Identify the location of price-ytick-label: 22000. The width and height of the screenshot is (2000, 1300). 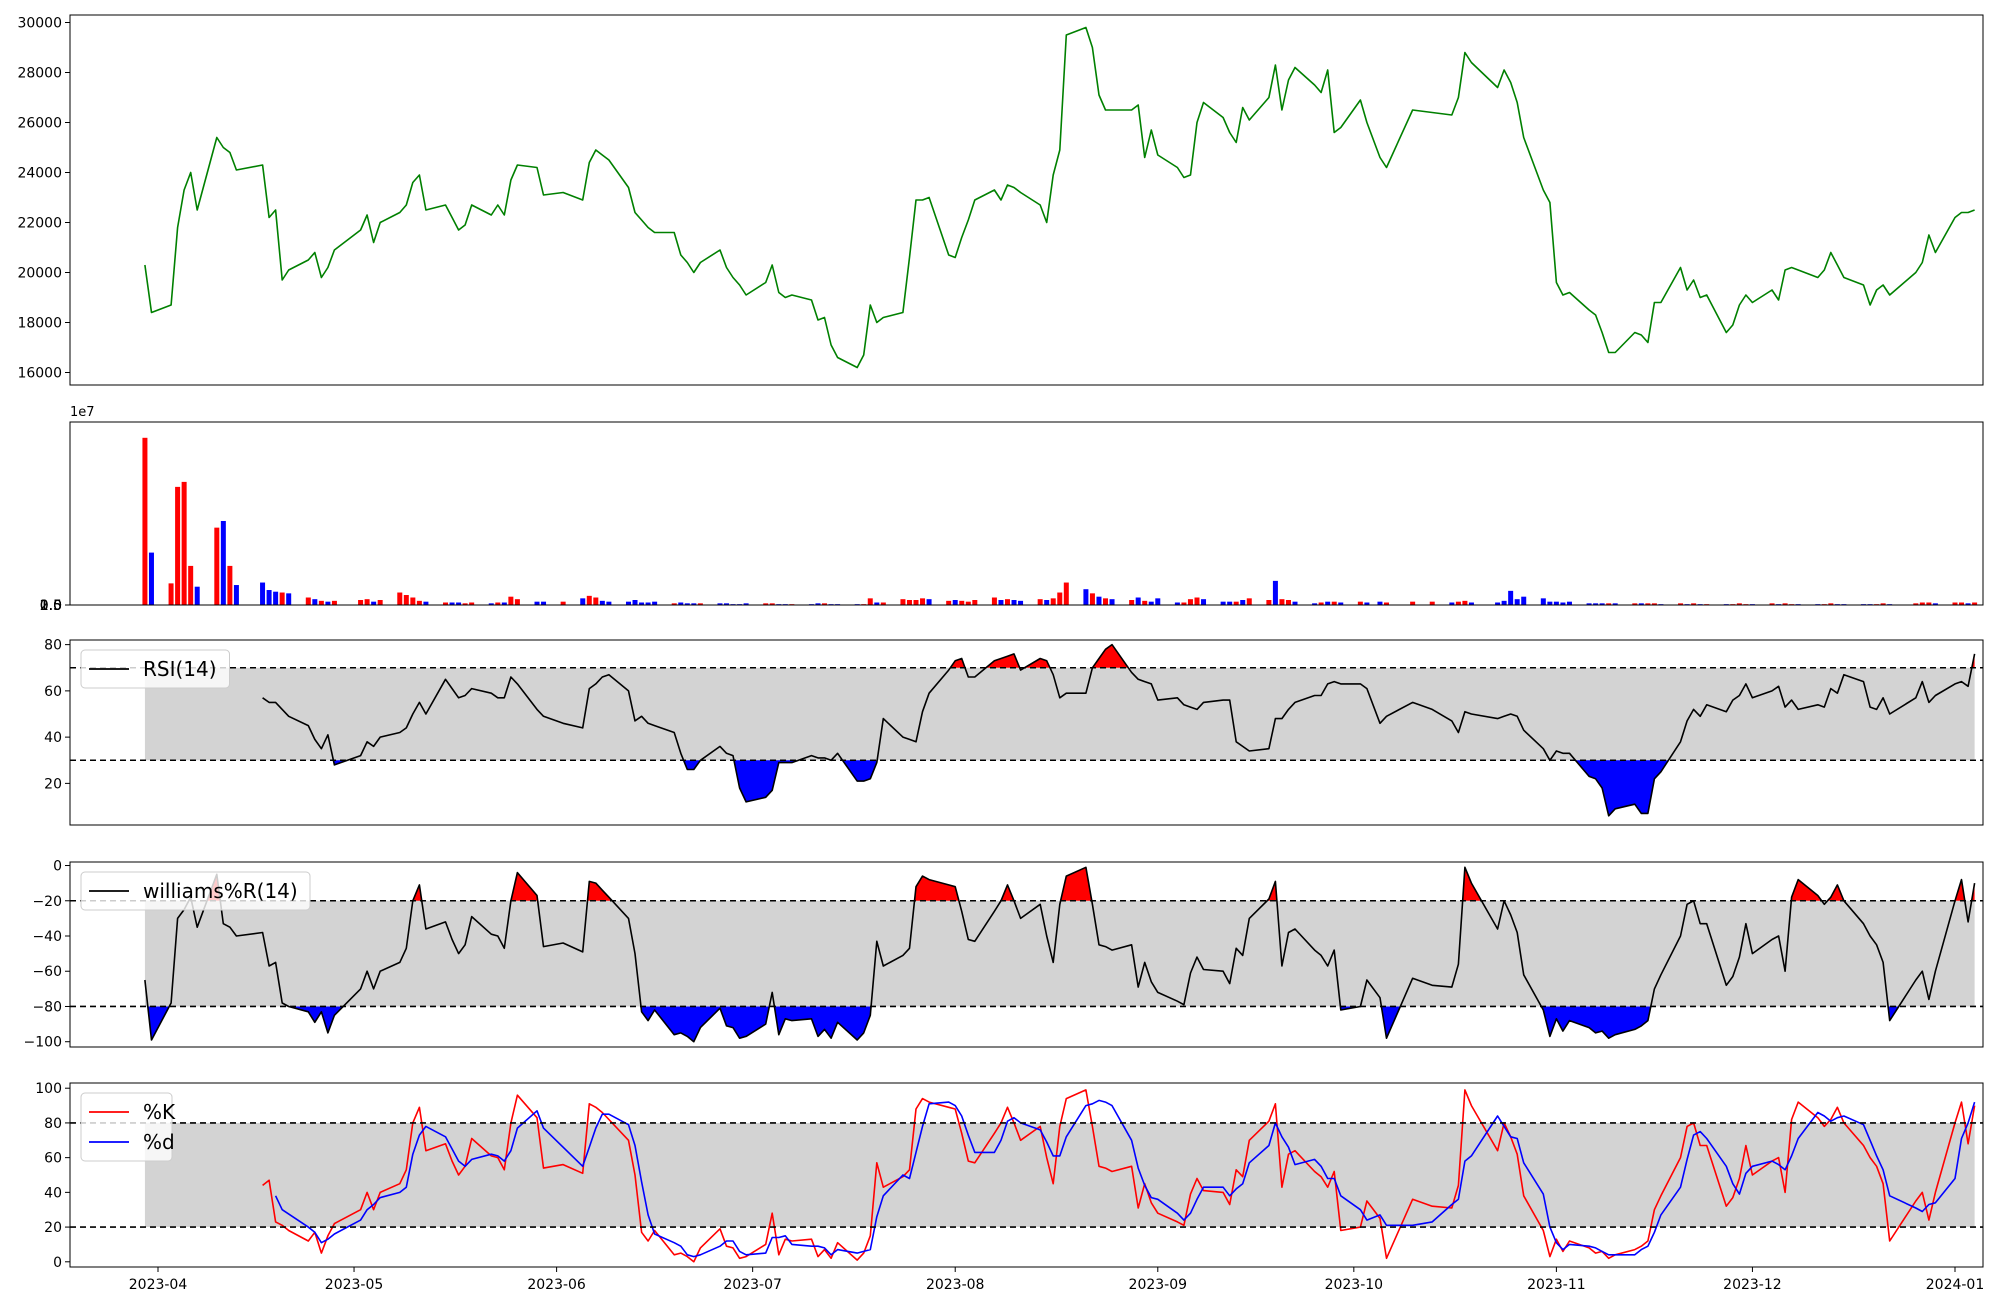
(39, 224).